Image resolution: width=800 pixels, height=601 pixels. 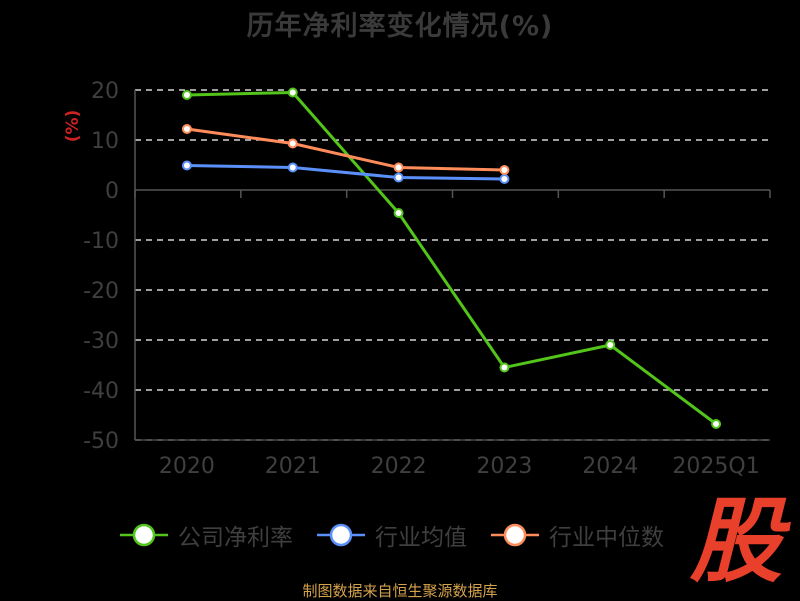 What do you see at coordinates (400, 591) in the screenshot?
I see `data-source-note: 制图数据来自恒生聚源数据库` at bounding box center [400, 591].